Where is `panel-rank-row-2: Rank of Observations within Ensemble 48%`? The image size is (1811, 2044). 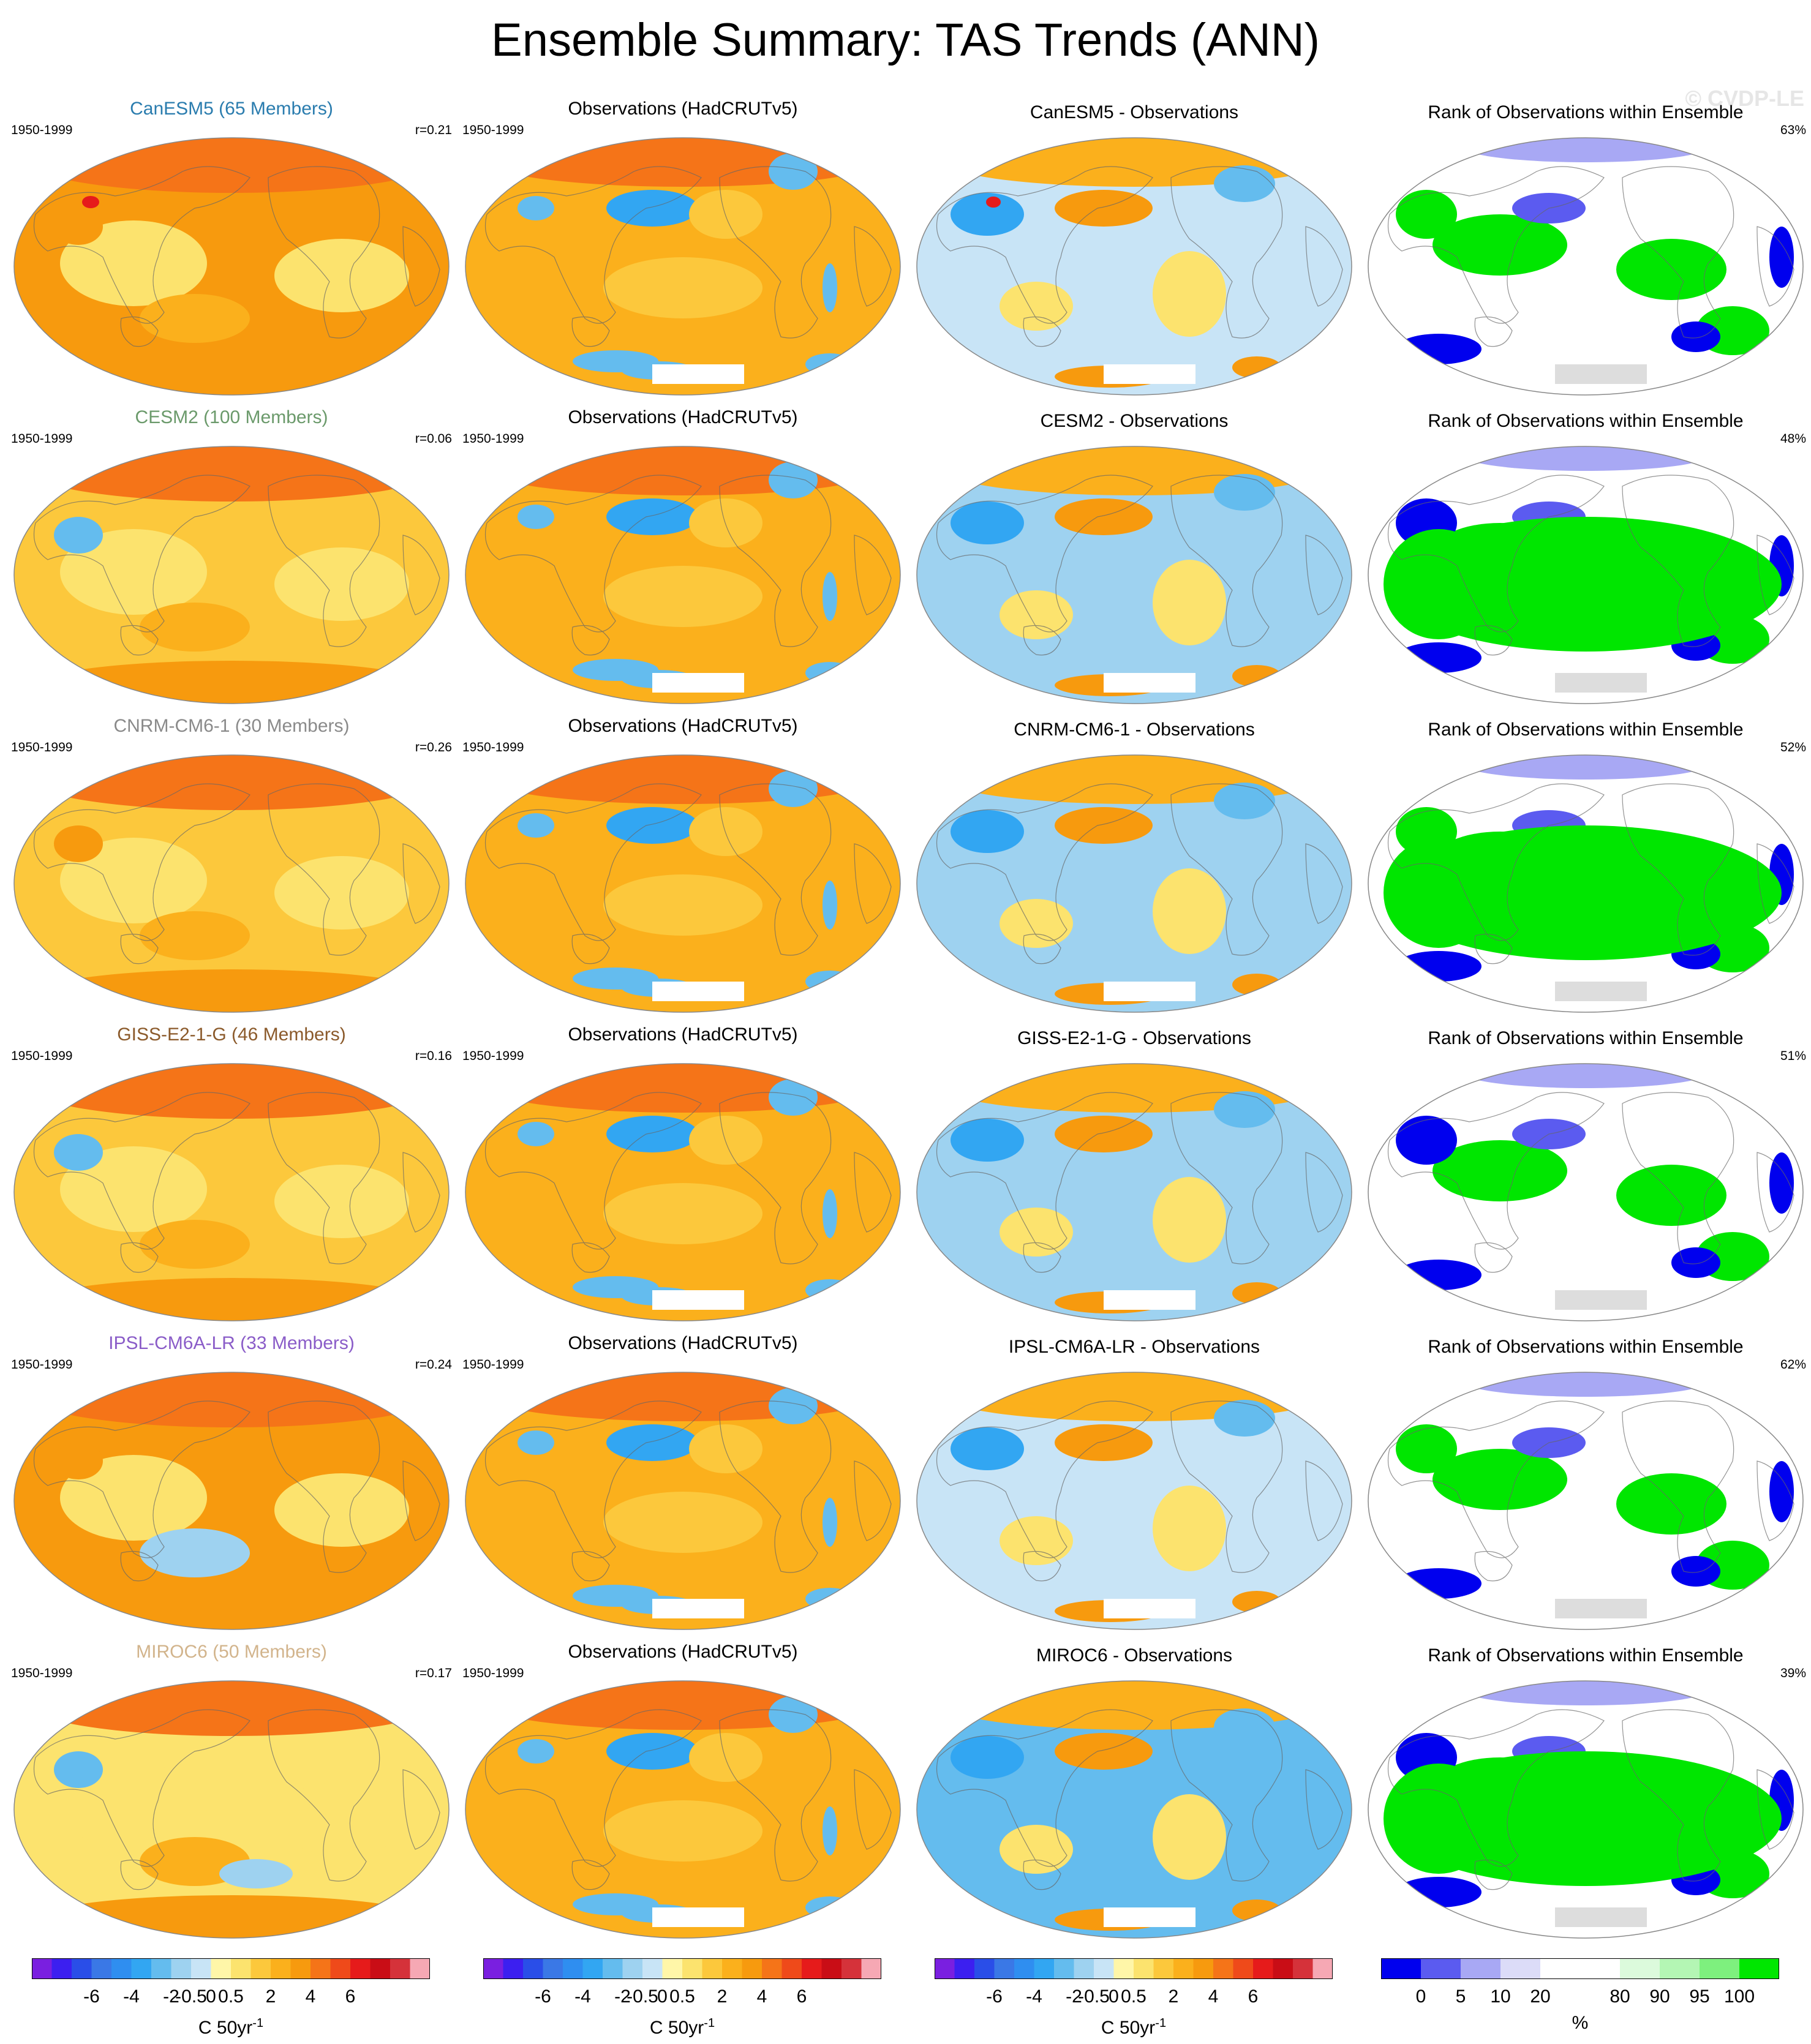 panel-rank-row-2: Rank of Observations within Ensemble 48% is located at coordinates (1585, 560).